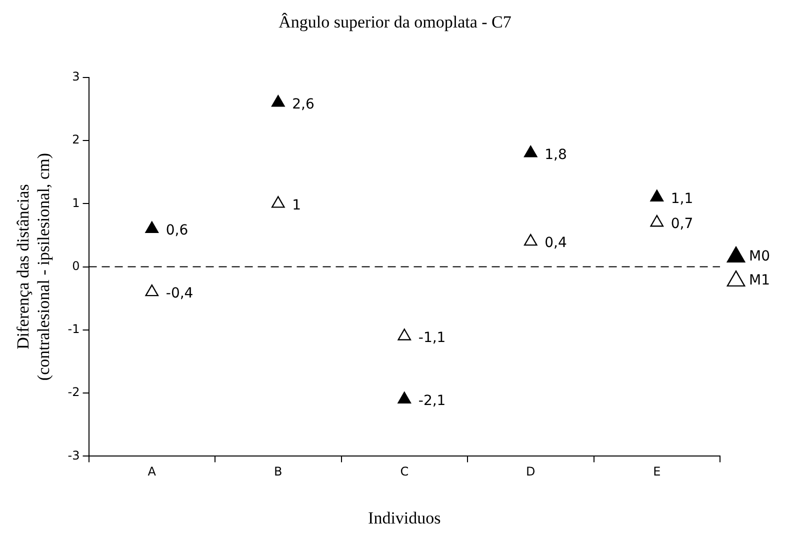 The image size is (785, 538). Describe the element at coordinates (297, 205) in the screenshot. I see `data-label: 1` at that location.